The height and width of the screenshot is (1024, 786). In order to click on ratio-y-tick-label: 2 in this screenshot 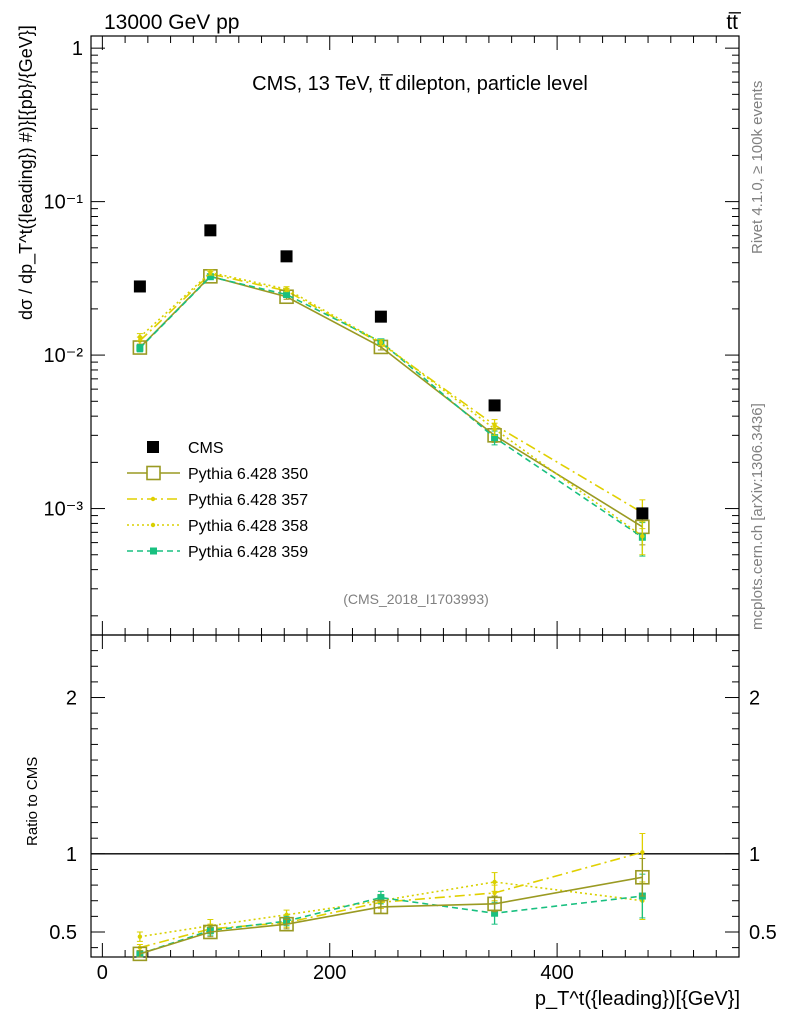, I will do `click(71, 699)`.